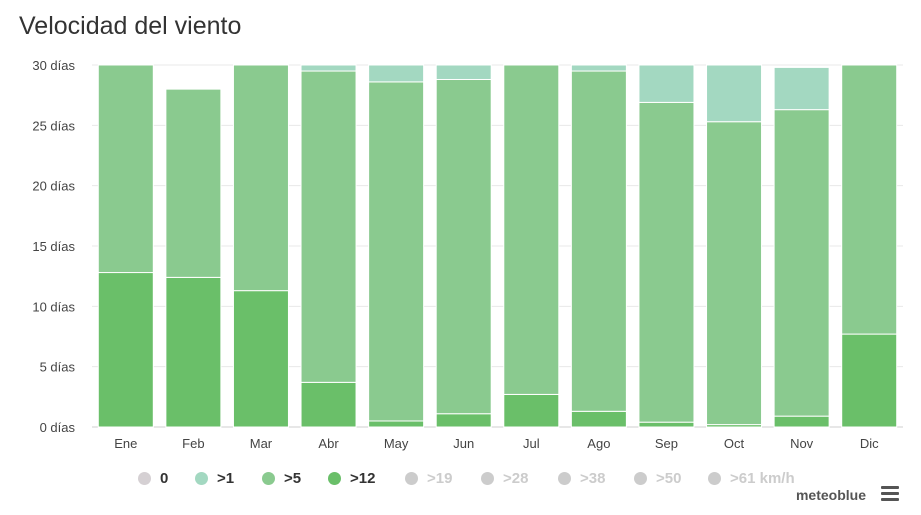 Image resolution: width=921 pixels, height=515 pixels. I want to click on x-tick-label: Dic, so click(869, 443).